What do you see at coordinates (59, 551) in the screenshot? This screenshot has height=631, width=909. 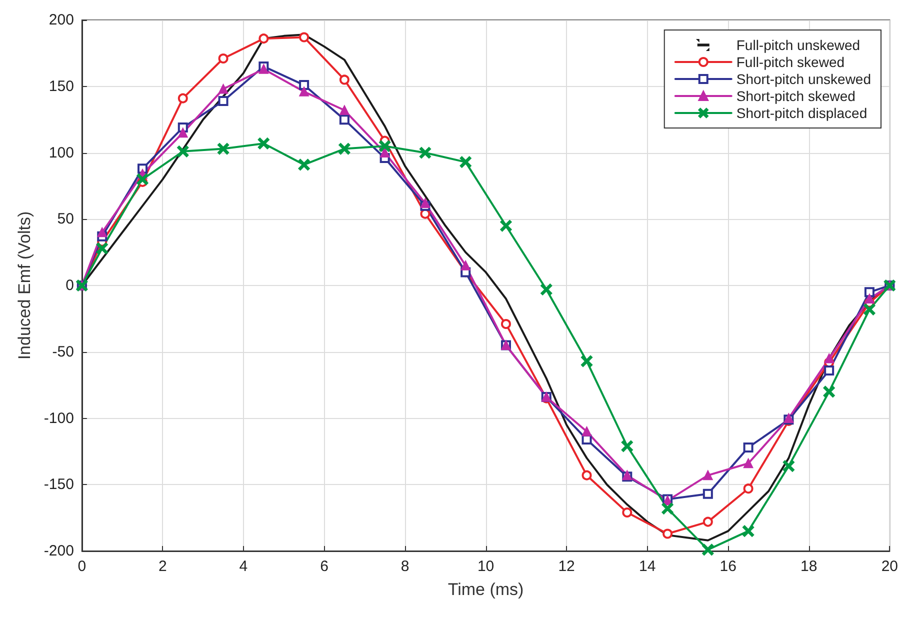 I see `y-tick-label: -200` at bounding box center [59, 551].